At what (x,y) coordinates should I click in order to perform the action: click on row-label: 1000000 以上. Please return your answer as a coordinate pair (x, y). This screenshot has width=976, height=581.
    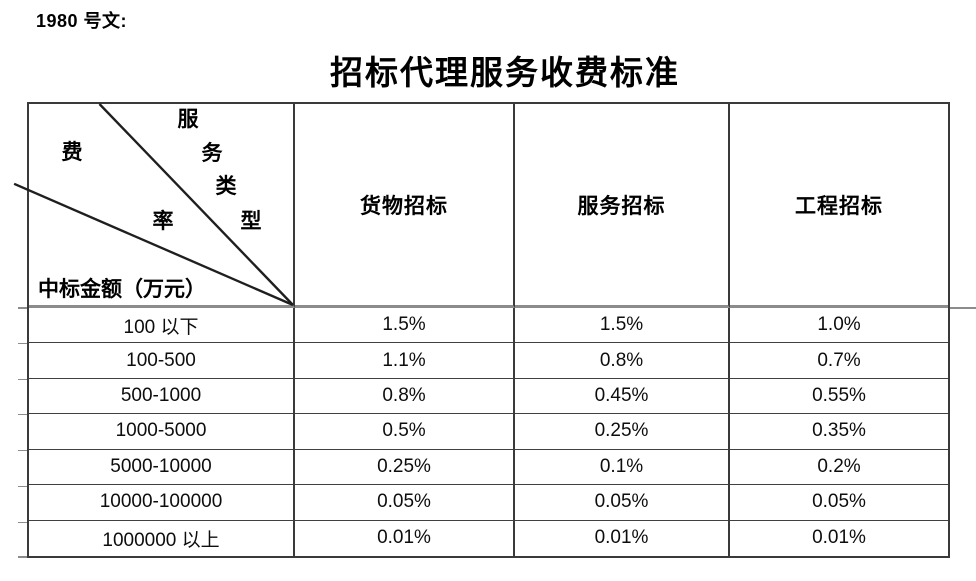
    Looking at the image, I should click on (162, 538).